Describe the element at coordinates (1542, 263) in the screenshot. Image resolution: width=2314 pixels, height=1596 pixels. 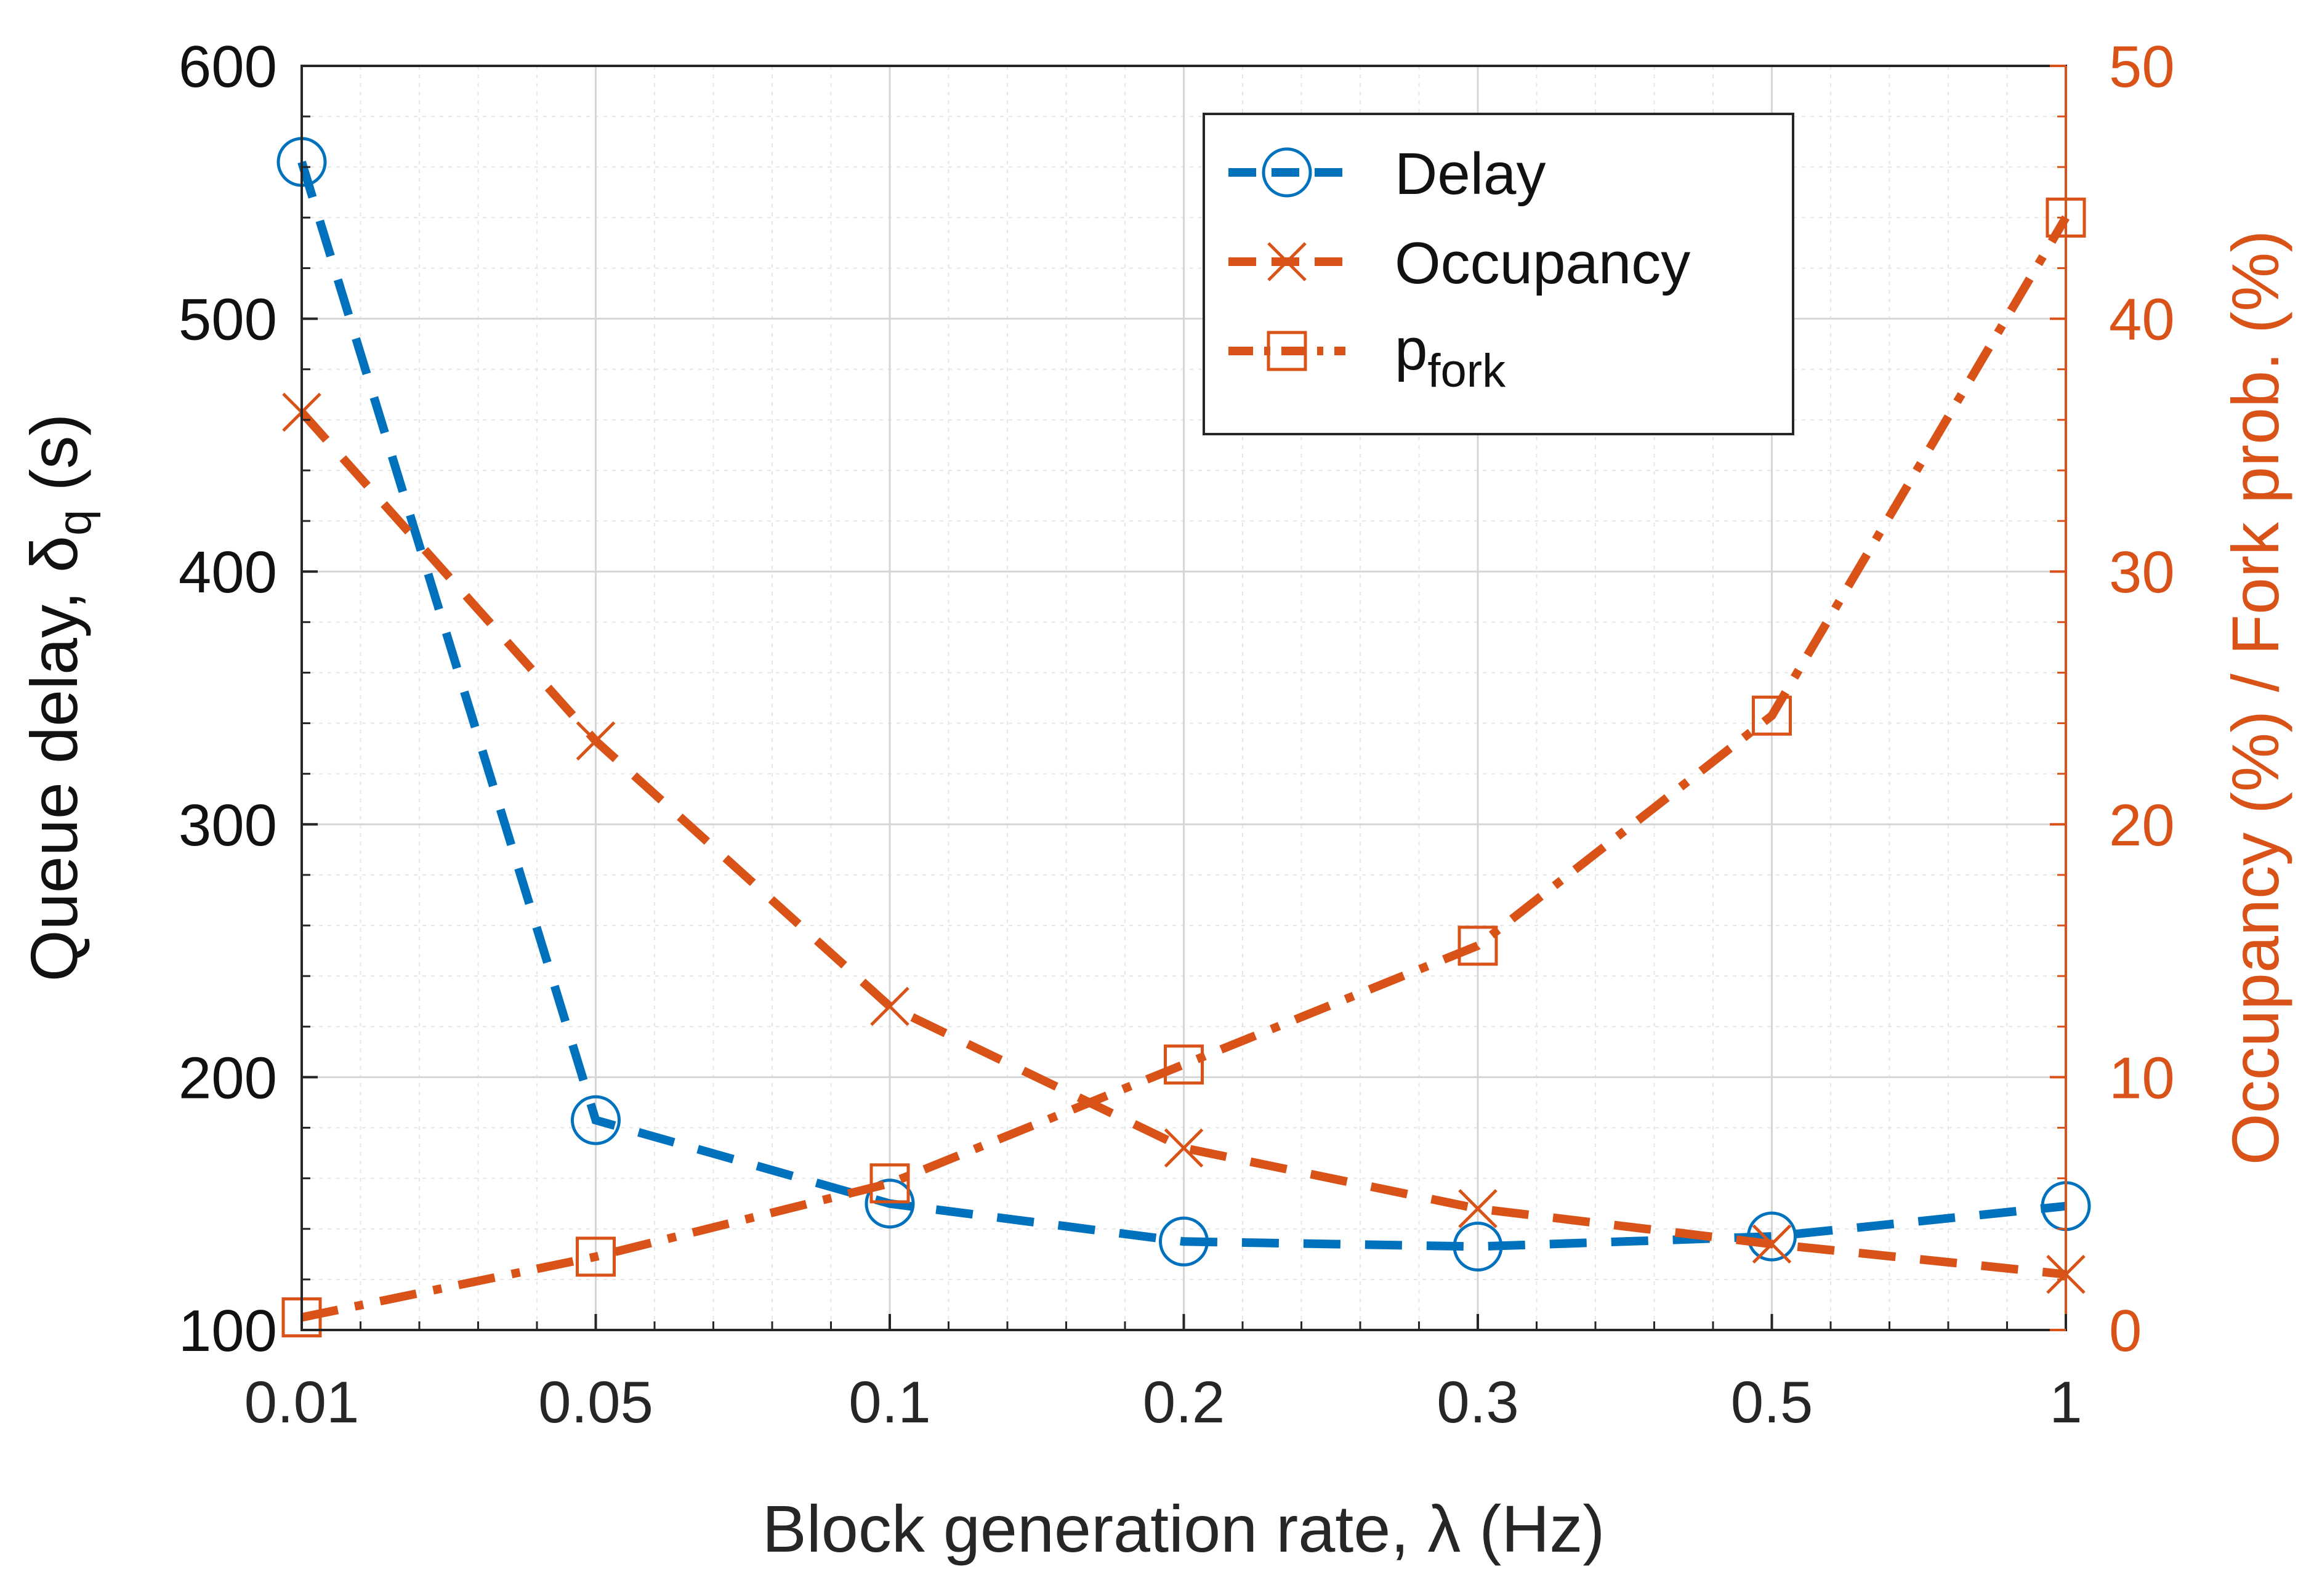
I see `legend-label-occupancy: Occupancy` at that location.